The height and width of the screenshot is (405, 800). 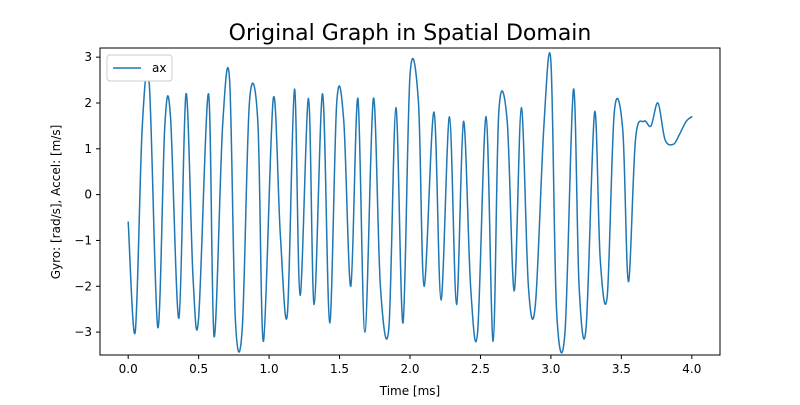 What do you see at coordinates (621, 369) in the screenshot?
I see `x-tick-label: 3.5` at bounding box center [621, 369].